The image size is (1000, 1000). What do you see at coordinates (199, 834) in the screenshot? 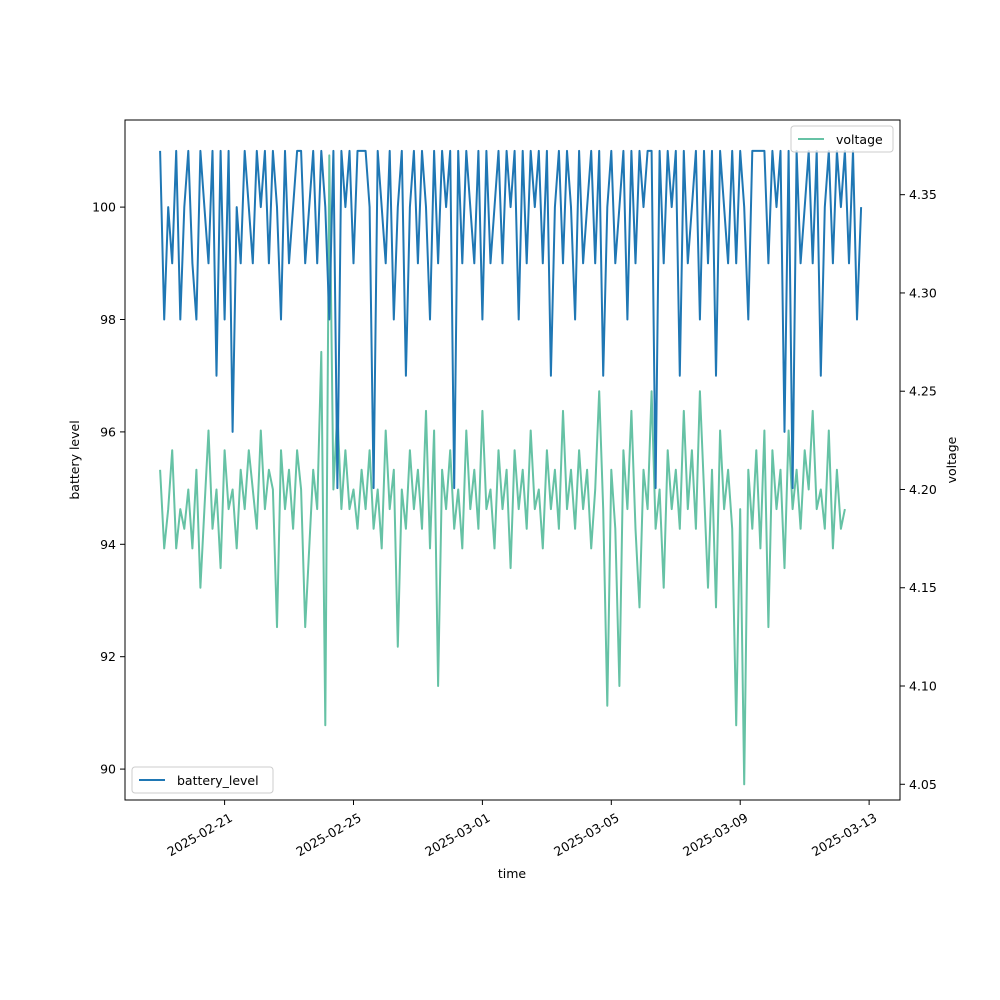
I see `x-tick-label: 2025-02-21` at bounding box center [199, 834].